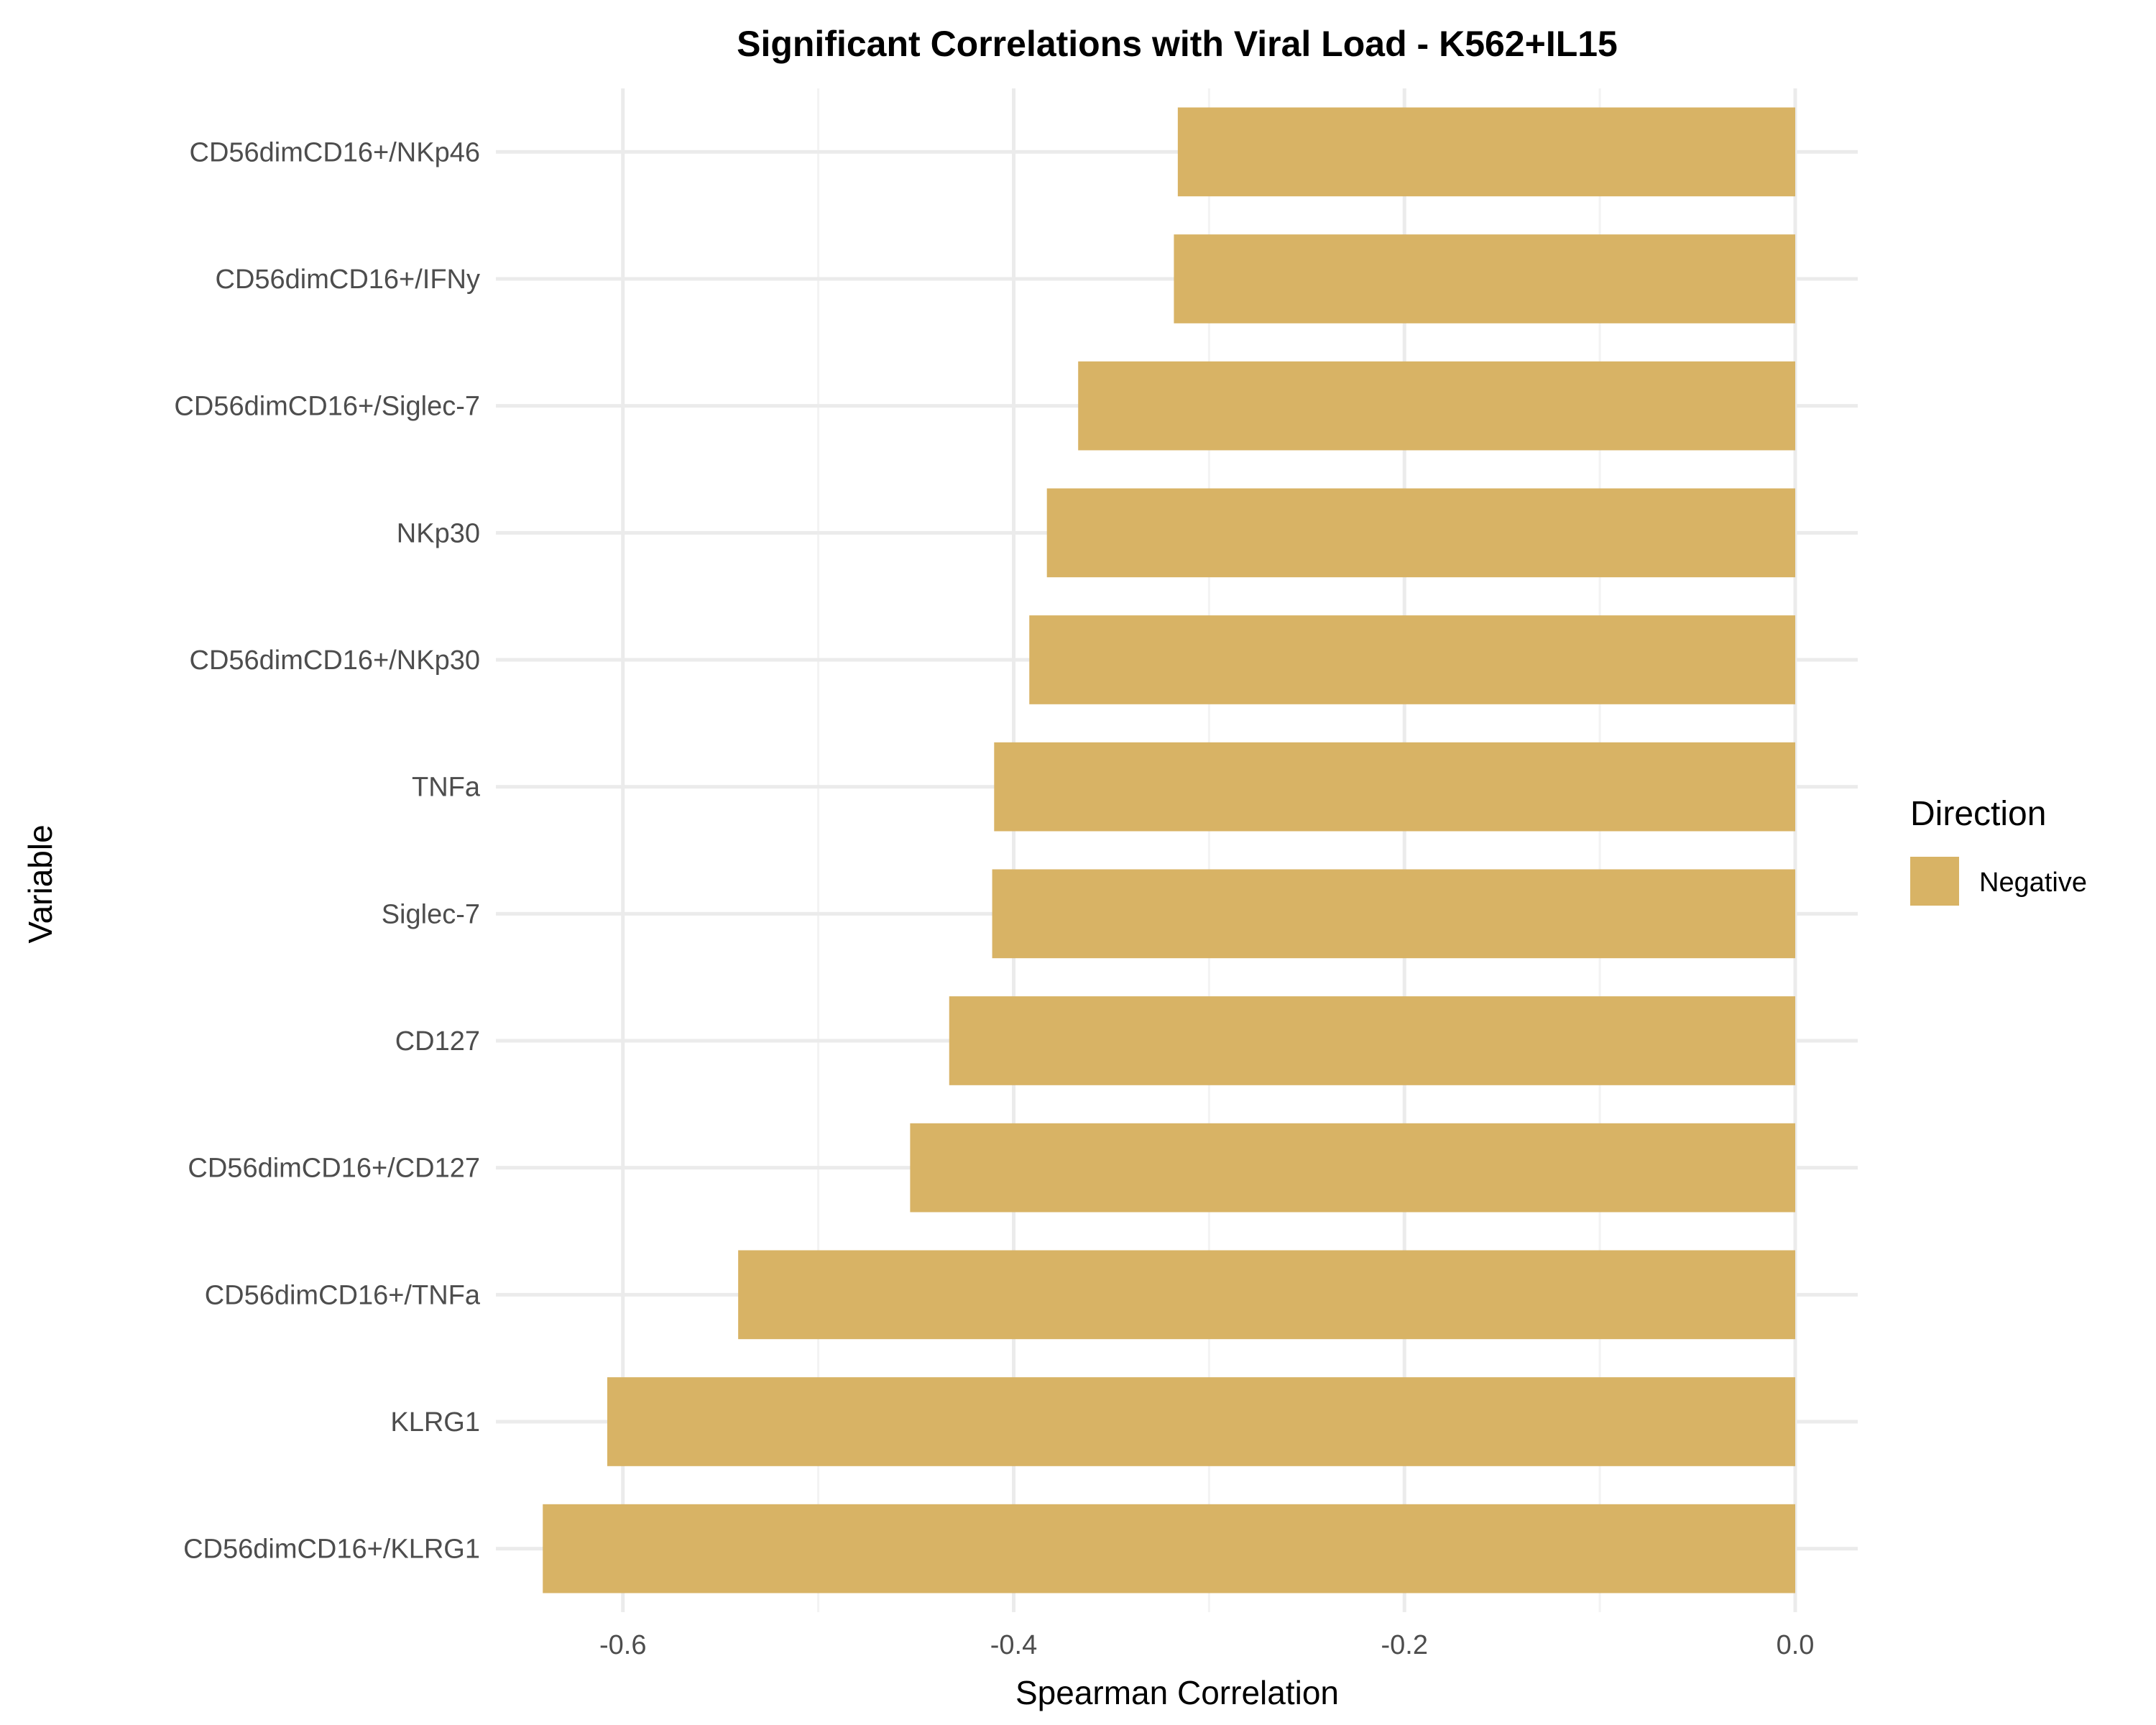 The width and height of the screenshot is (2156, 1725). What do you see at coordinates (1978, 814) in the screenshot?
I see `legend-title: Direction` at bounding box center [1978, 814].